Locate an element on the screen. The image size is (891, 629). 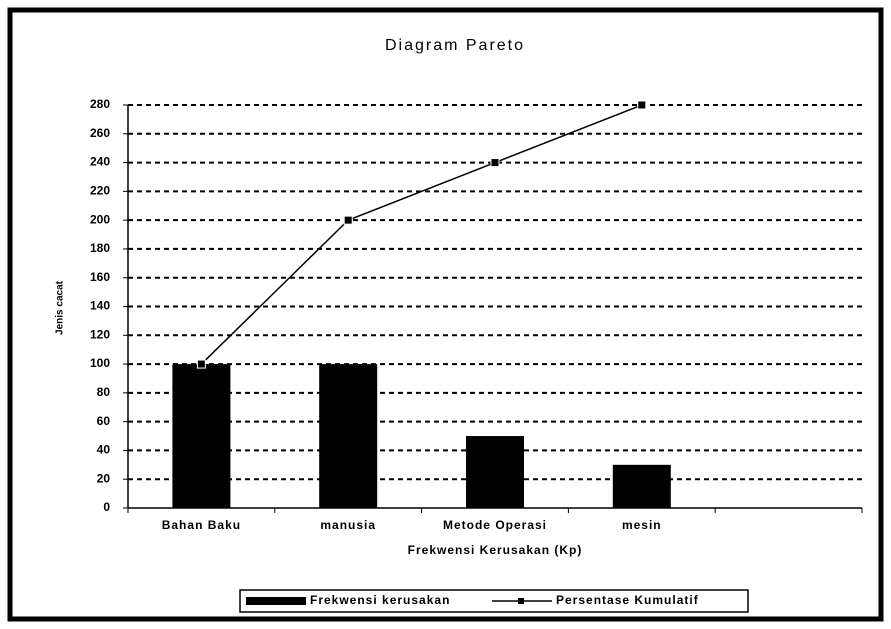
legend-label: Persentase Kumulatif is located at coordinates (627, 600).